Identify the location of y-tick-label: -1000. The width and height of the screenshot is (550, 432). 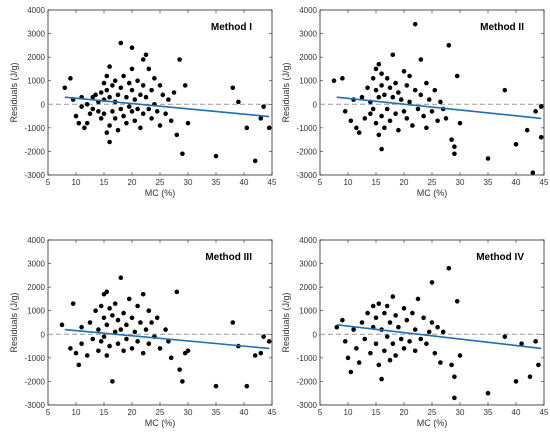
(307, 128).